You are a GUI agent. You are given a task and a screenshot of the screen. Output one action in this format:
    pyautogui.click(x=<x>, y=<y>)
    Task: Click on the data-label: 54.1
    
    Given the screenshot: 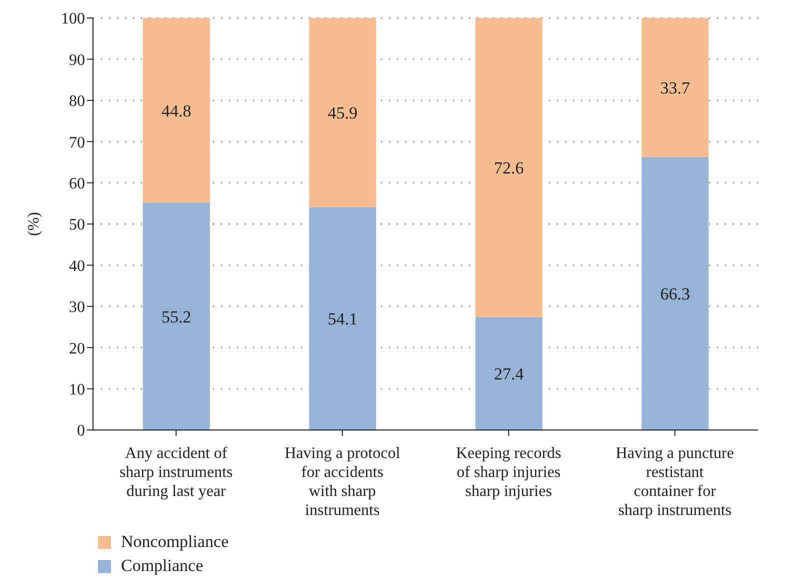 What is the action you would take?
    pyautogui.click(x=343, y=319)
    